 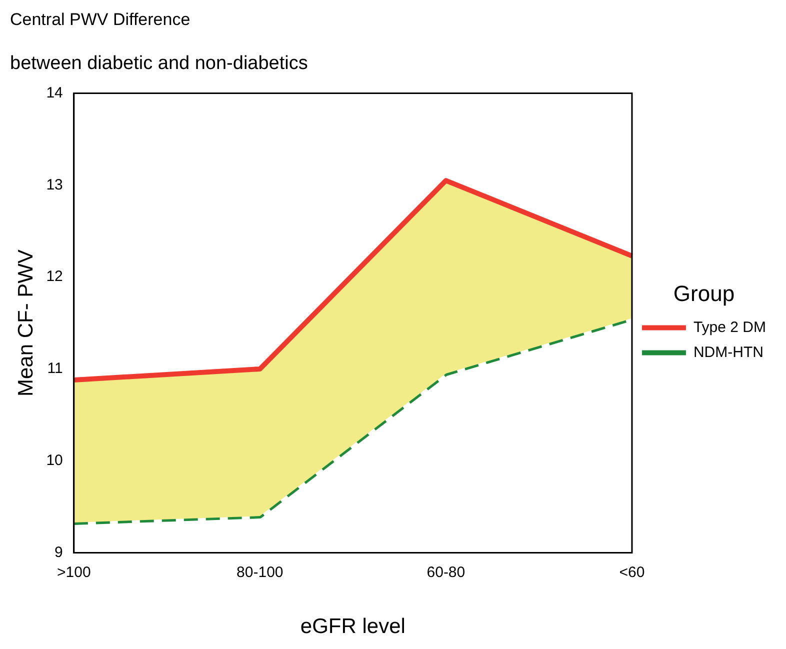 I want to click on legend-label: Type 2 DM, so click(x=729, y=327).